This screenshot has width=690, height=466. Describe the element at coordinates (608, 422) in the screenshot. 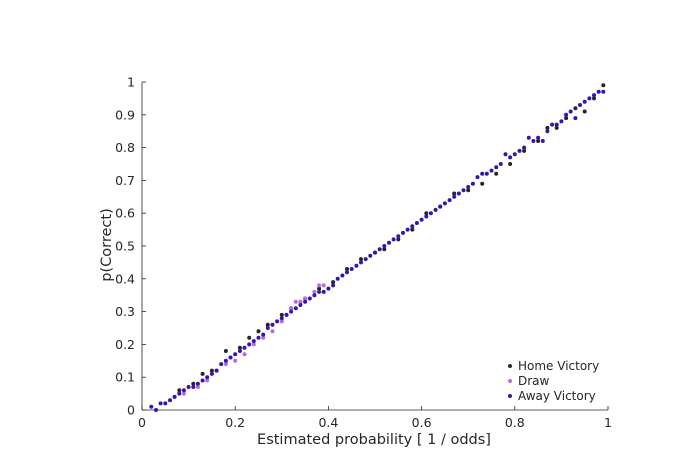

I see `x-tick-label: 1` at that location.